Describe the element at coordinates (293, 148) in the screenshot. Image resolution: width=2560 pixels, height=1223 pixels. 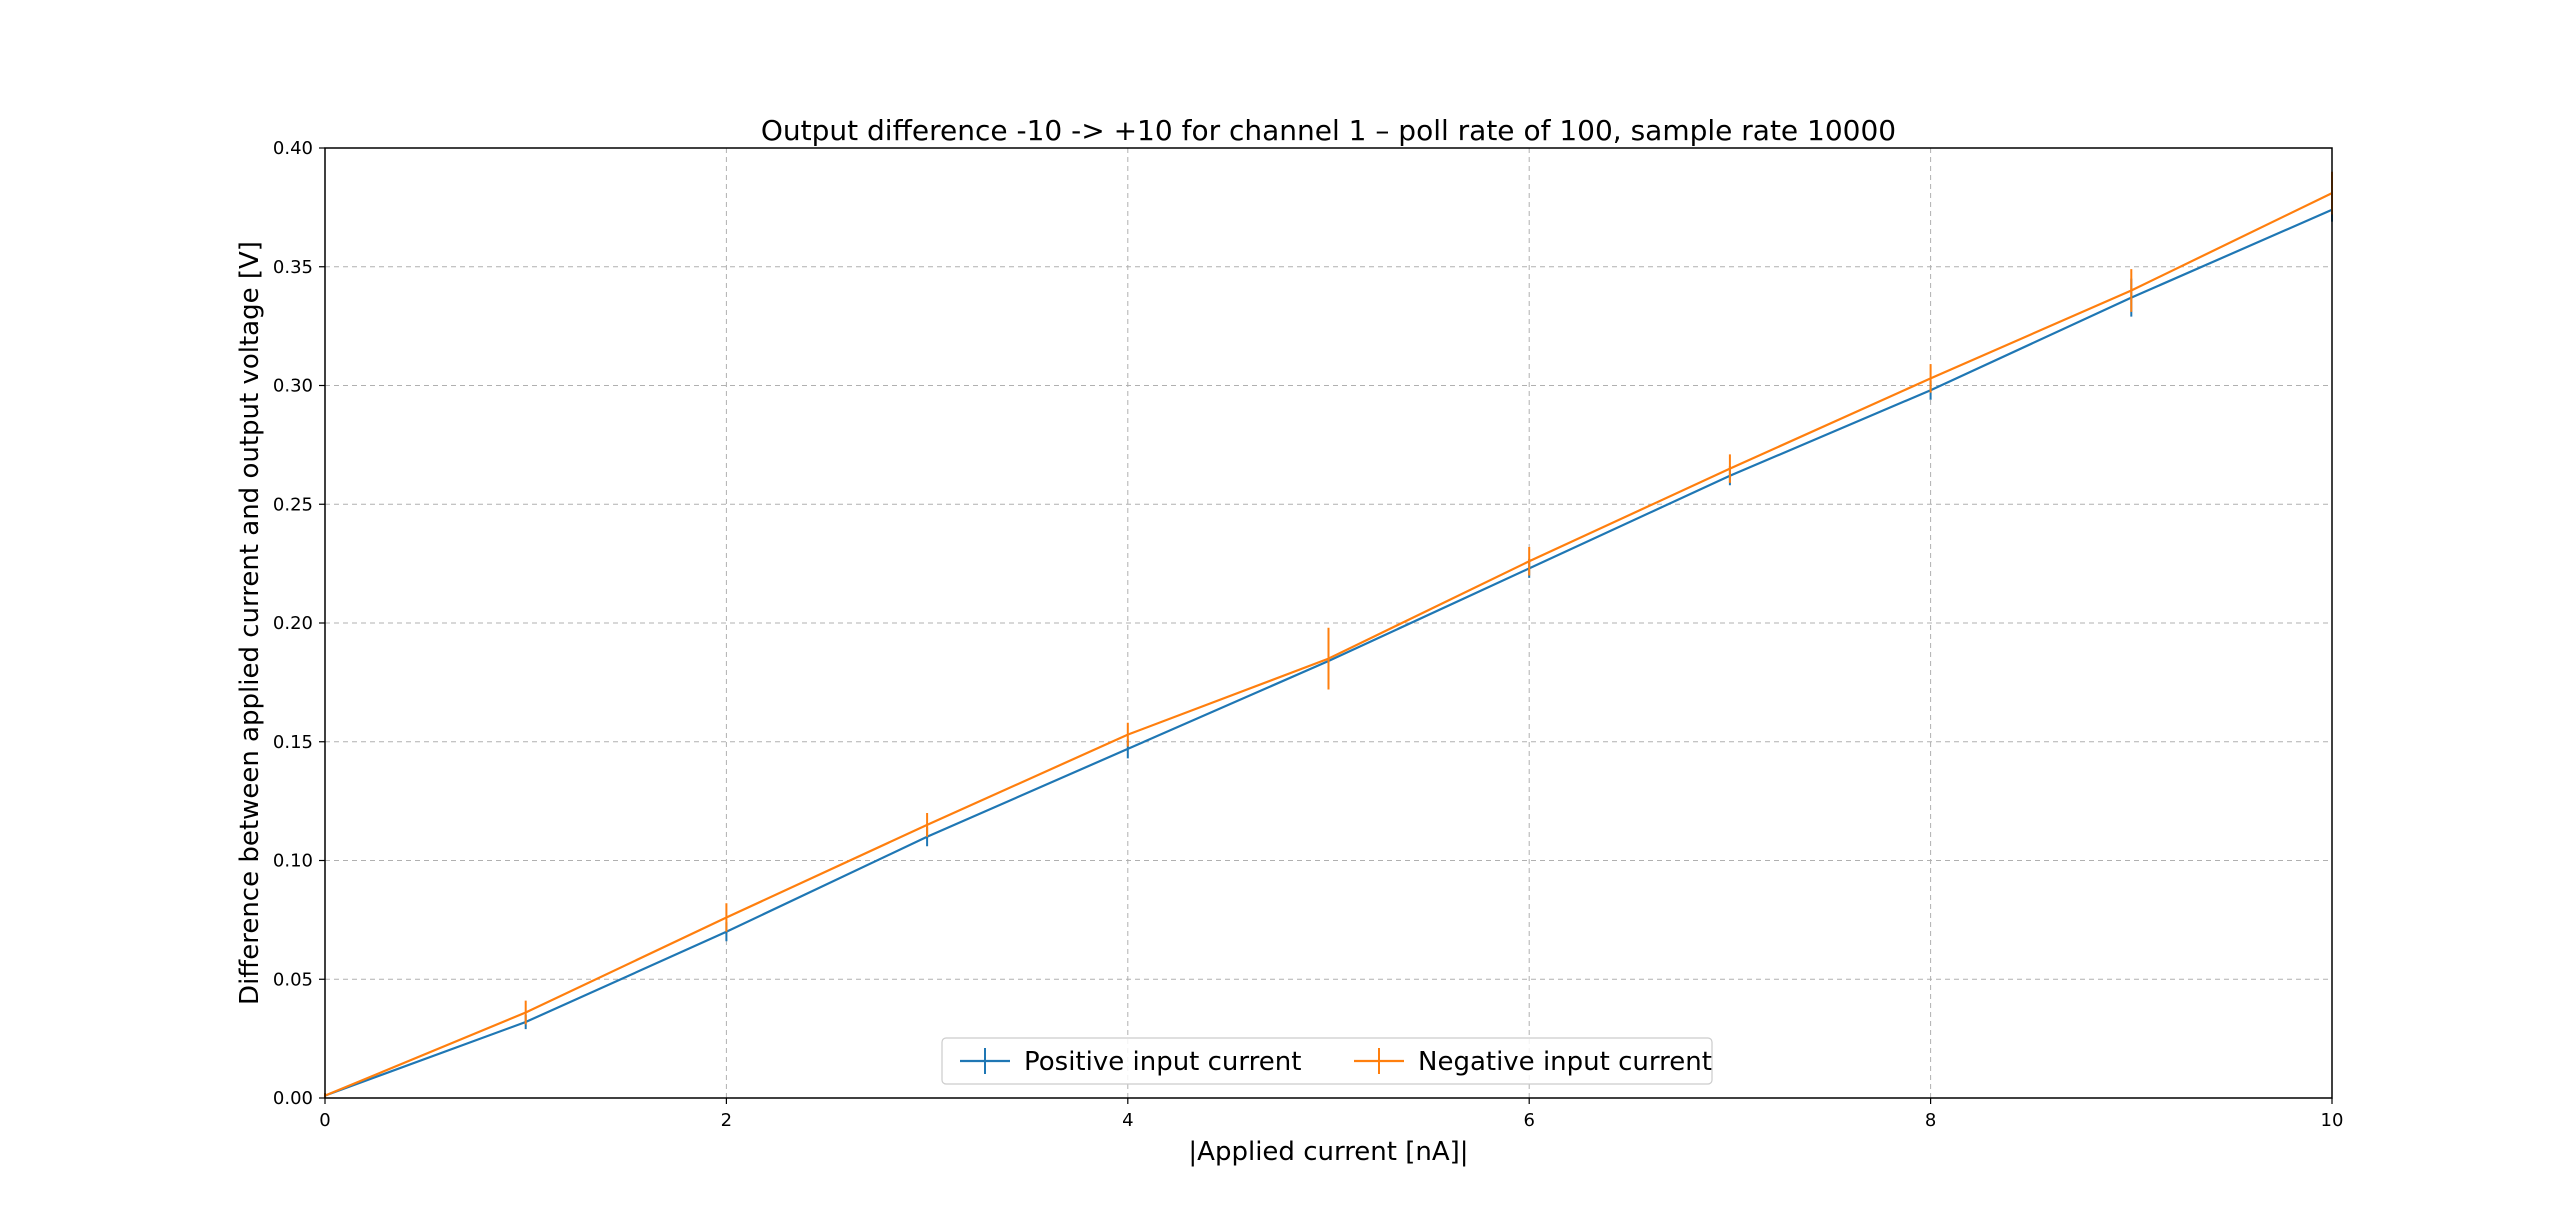
I see `y-tick-label: 0.40` at that location.